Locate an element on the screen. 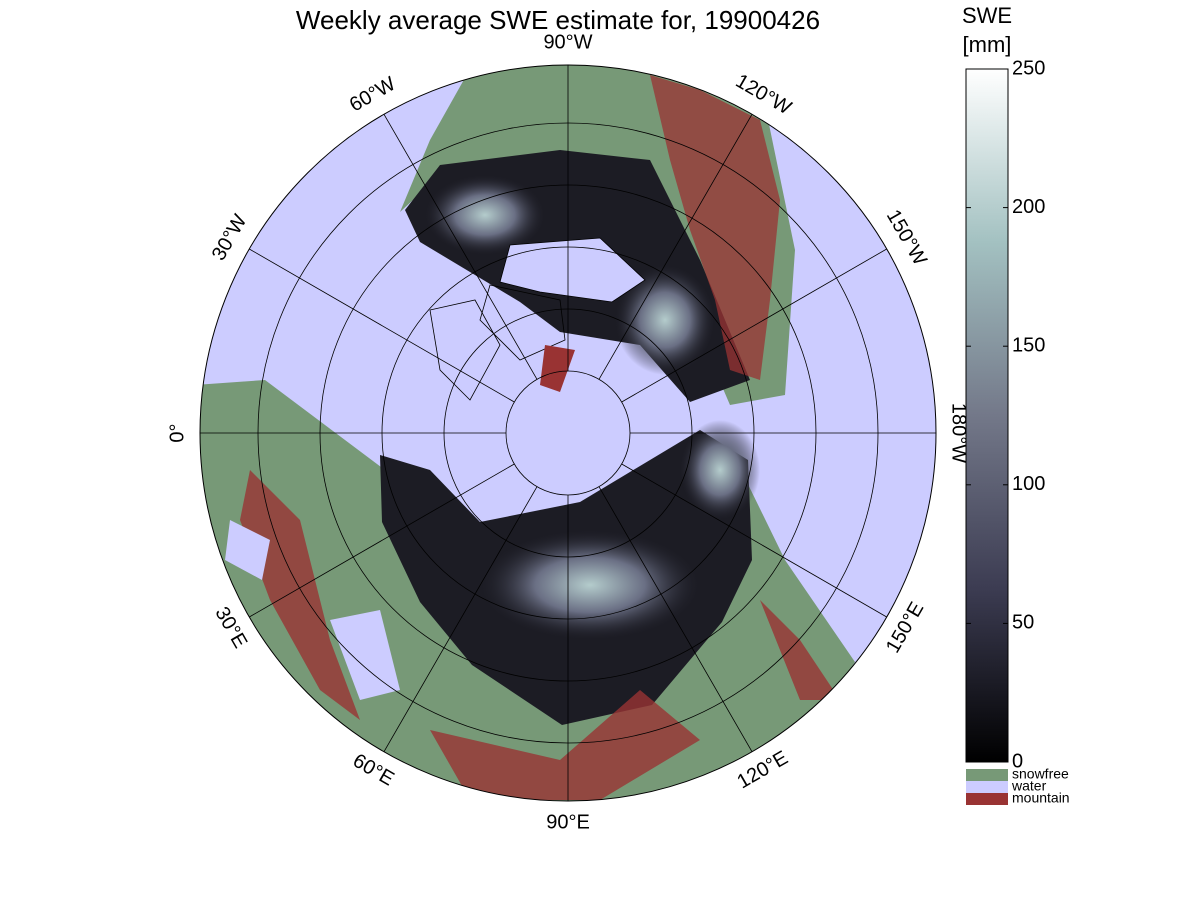 The image size is (1201, 901). meridian-label: 90°E is located at coordinates (568, 822).